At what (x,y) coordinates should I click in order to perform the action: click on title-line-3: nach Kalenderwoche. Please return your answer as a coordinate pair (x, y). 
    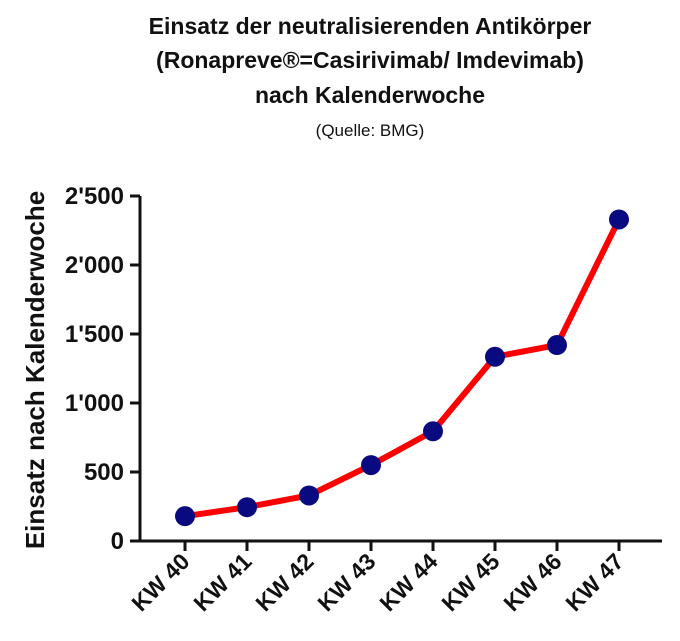
    Looking at the image, I should click on (370, 95).